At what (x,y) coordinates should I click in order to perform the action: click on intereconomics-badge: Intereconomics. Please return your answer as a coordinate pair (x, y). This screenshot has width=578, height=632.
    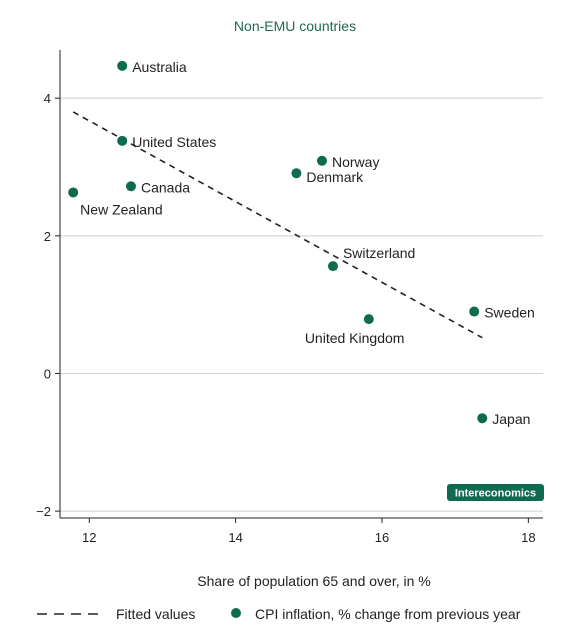
    Looking at the image, I should click on (495, 492).